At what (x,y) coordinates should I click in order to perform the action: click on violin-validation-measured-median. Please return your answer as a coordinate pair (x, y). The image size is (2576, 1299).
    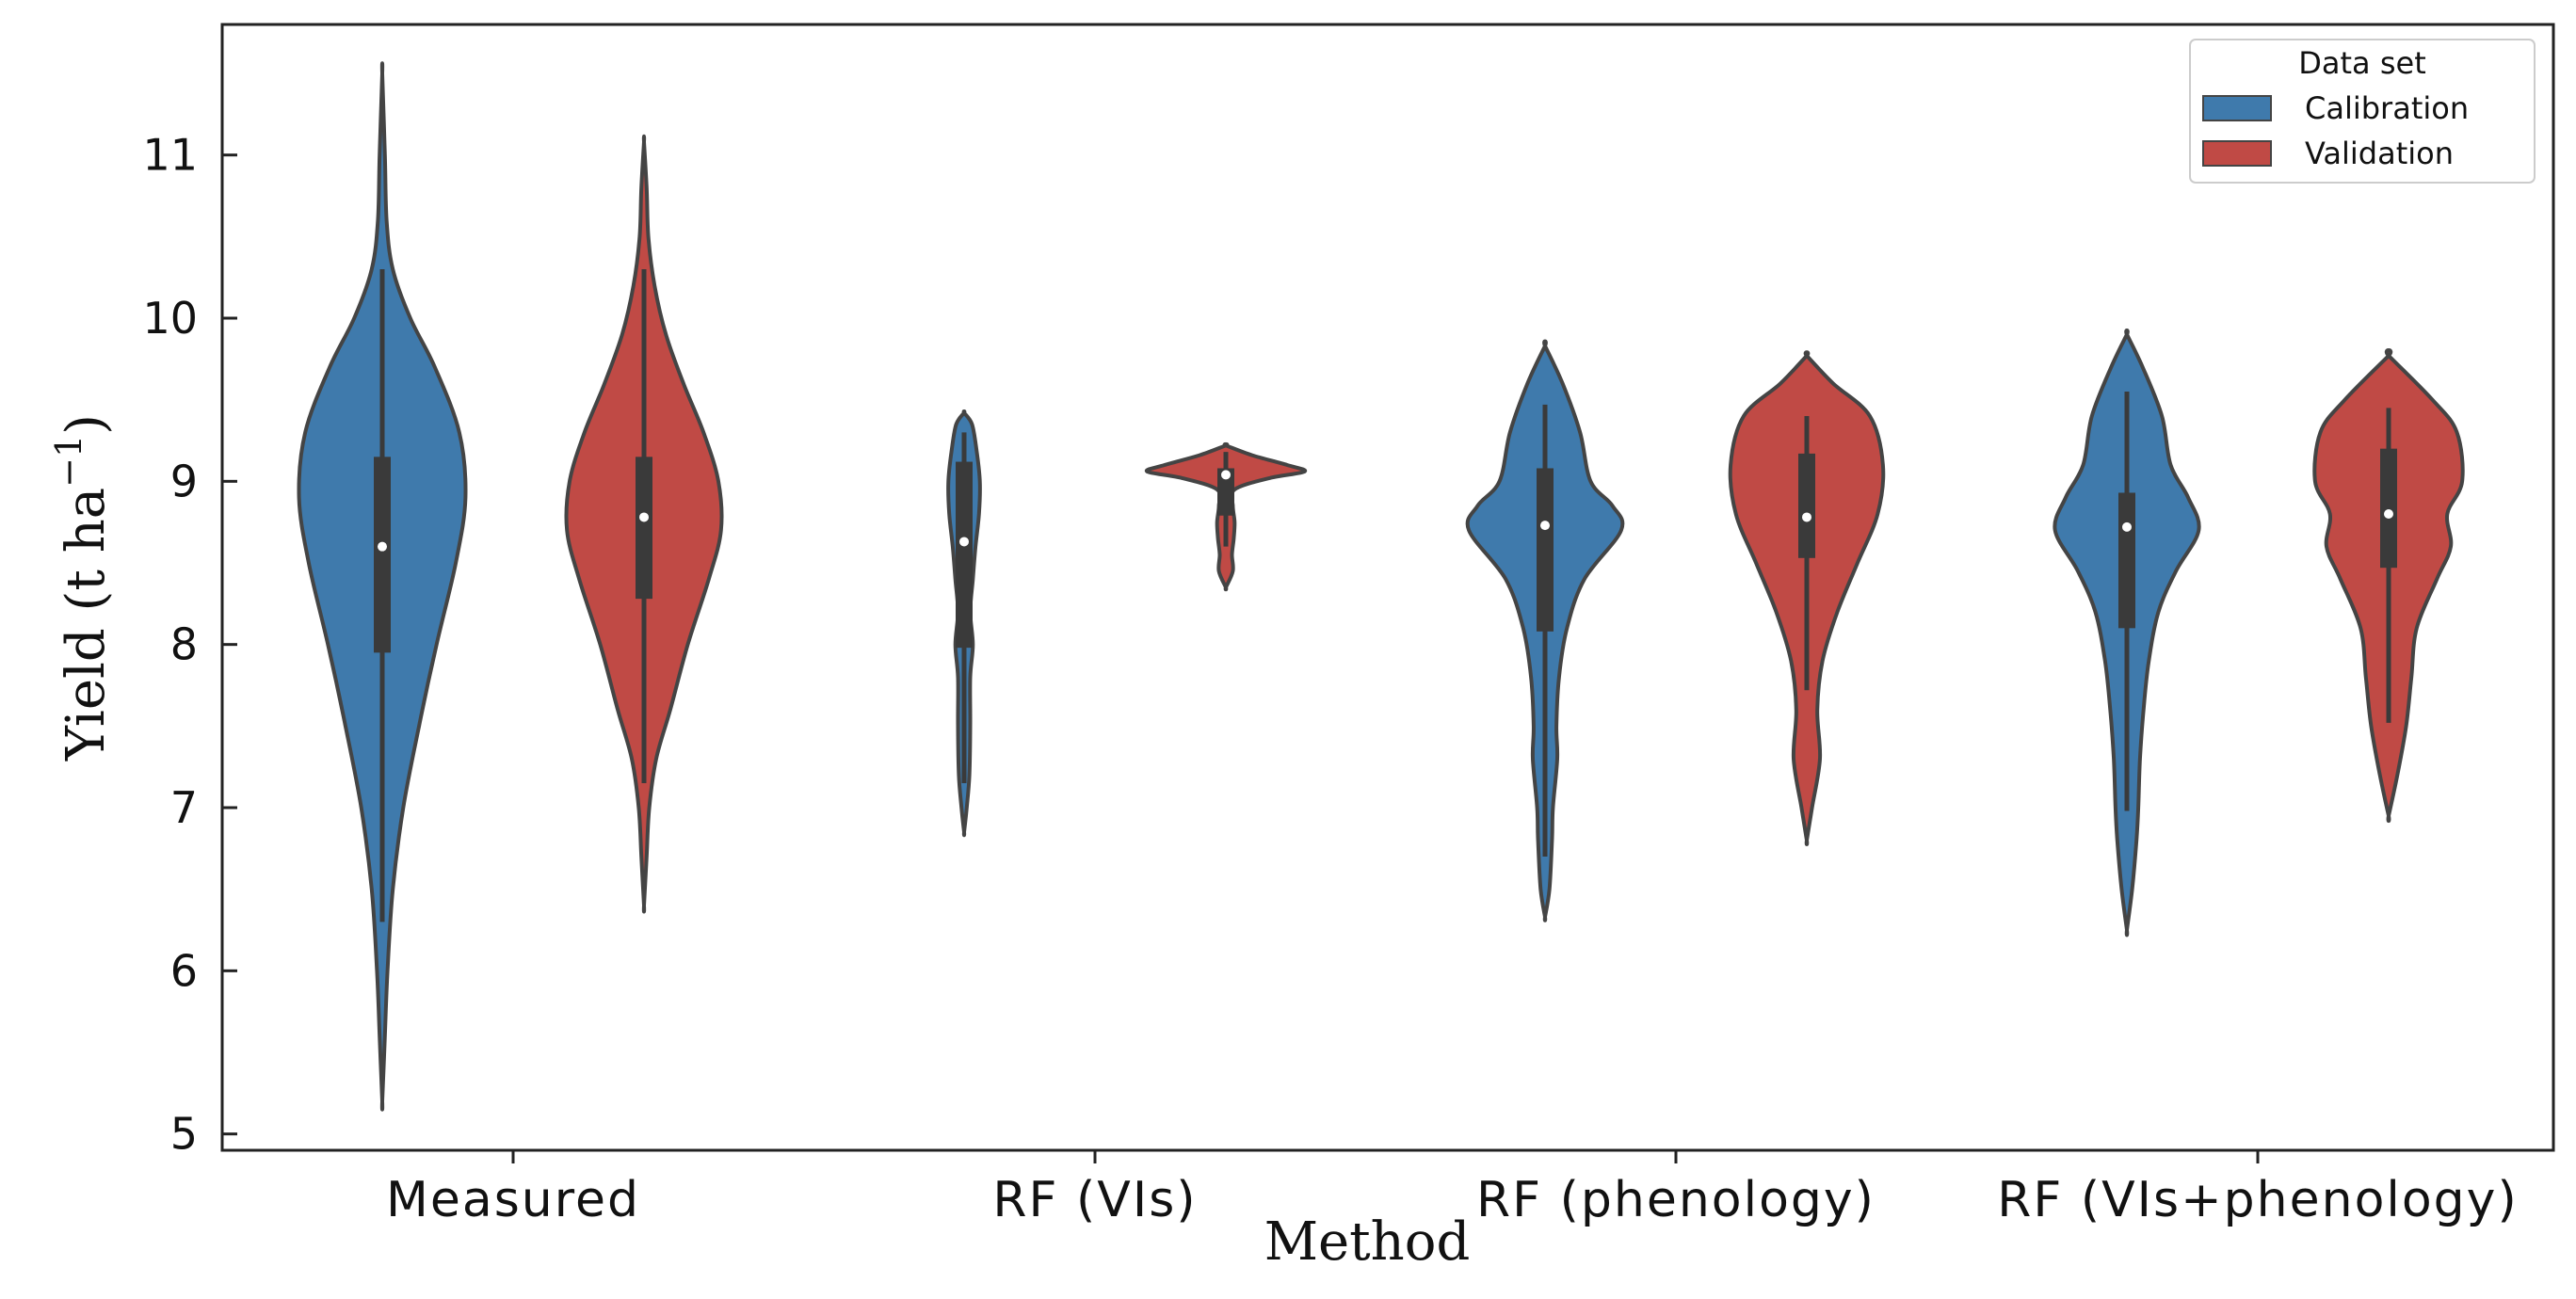
    Looking at the image, I should click on (644, 517).